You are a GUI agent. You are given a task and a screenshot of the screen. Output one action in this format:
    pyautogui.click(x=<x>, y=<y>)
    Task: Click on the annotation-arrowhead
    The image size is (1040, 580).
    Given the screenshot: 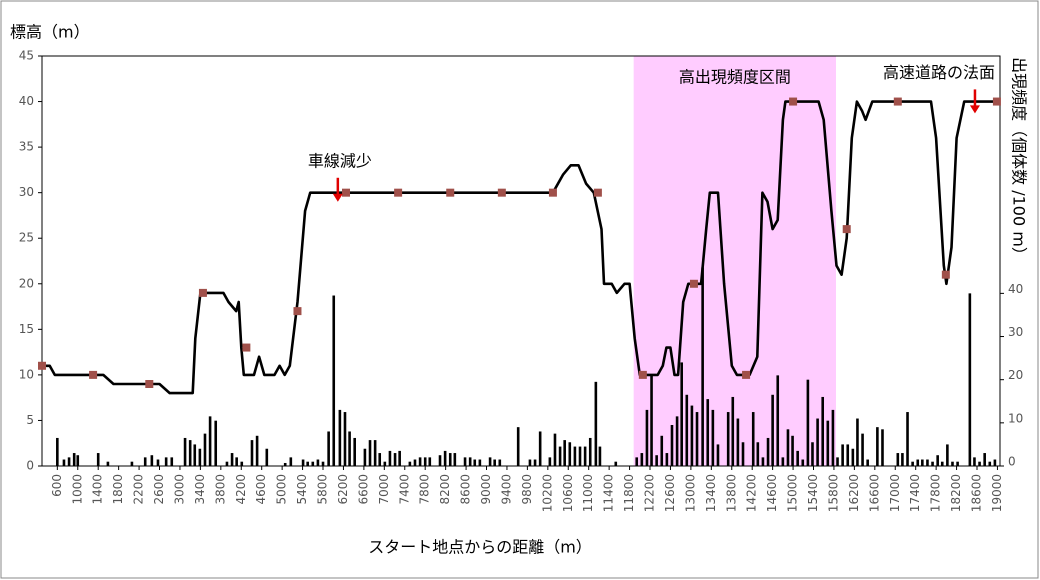 What is the action you would take?
    pyautogui.click(x=974, y=109)
    